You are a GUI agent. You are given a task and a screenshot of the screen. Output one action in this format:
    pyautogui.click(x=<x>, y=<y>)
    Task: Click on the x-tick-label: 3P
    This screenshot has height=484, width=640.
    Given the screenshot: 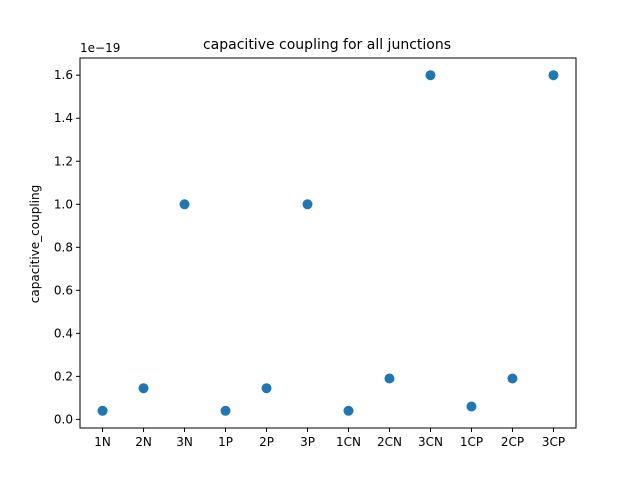 What is the action you would take?
    pyautogui.click(x=307, y=442)
    